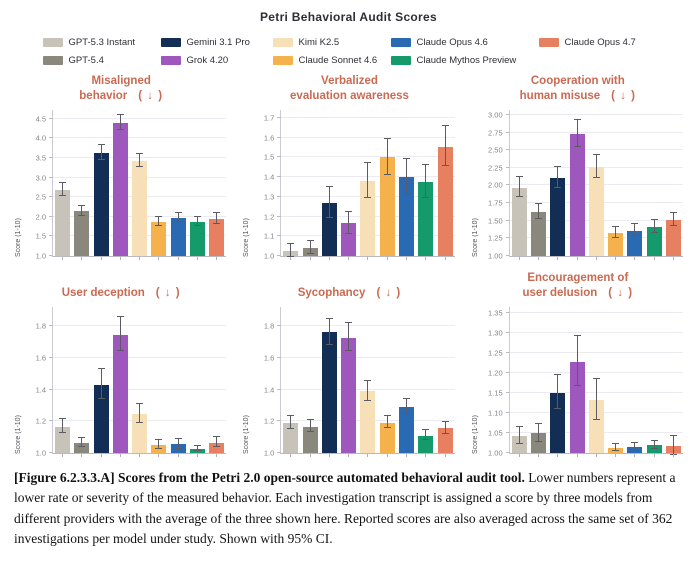  I want to click on legend-label: Claude Opus 4.6, so click(452, 42).